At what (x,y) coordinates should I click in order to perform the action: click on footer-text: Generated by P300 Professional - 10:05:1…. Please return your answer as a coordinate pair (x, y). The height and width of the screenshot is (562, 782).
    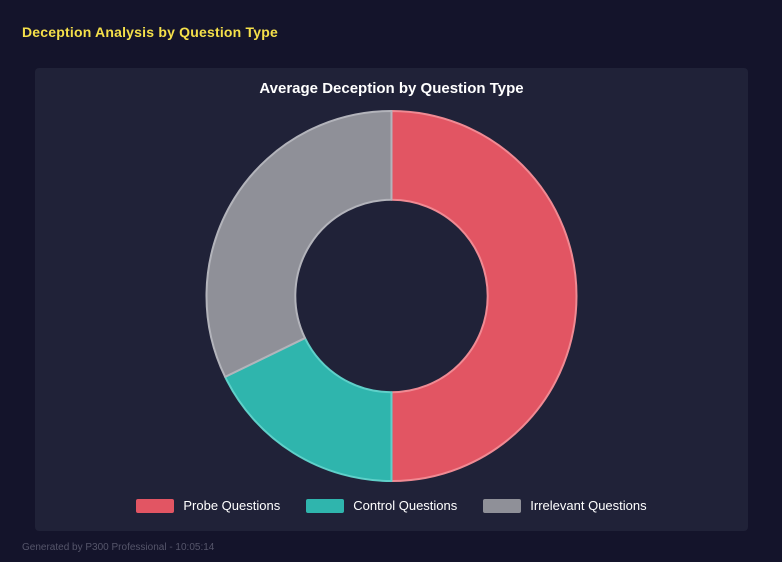
    Looking at the image, I should click on (118, 547).